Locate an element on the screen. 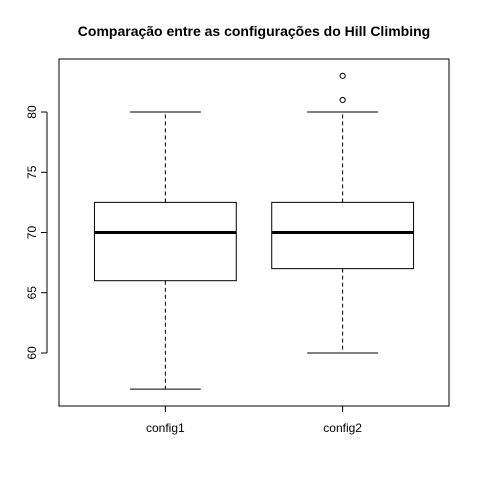  y-tick-label: 70 is located at coordinates (32, 233).